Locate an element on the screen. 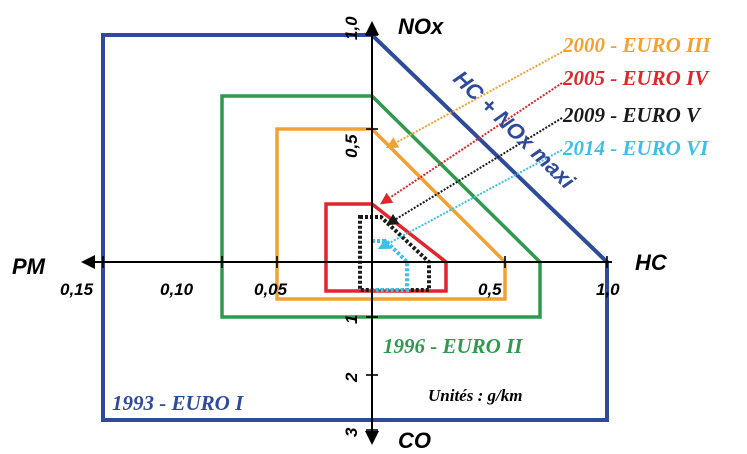 This screenshot has width=747, height=454. euro-v-arrow is located at coordinates (474, 171).